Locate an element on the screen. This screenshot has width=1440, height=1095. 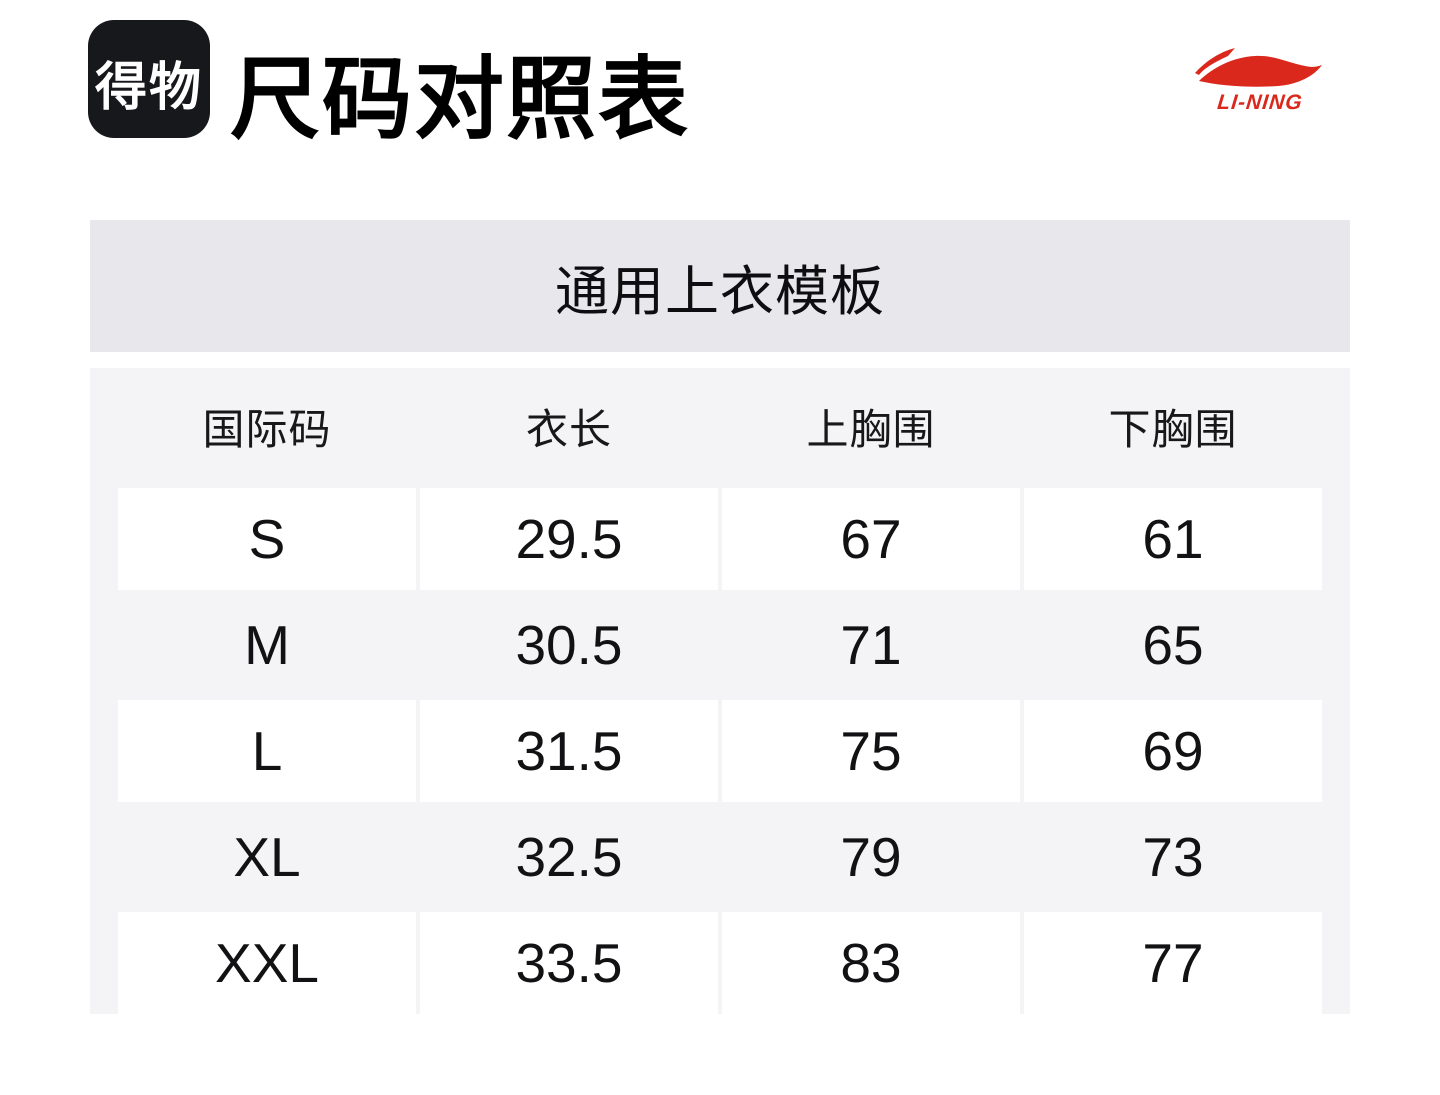
dewu-logo: 得物 is located at coordinates (149, 79).